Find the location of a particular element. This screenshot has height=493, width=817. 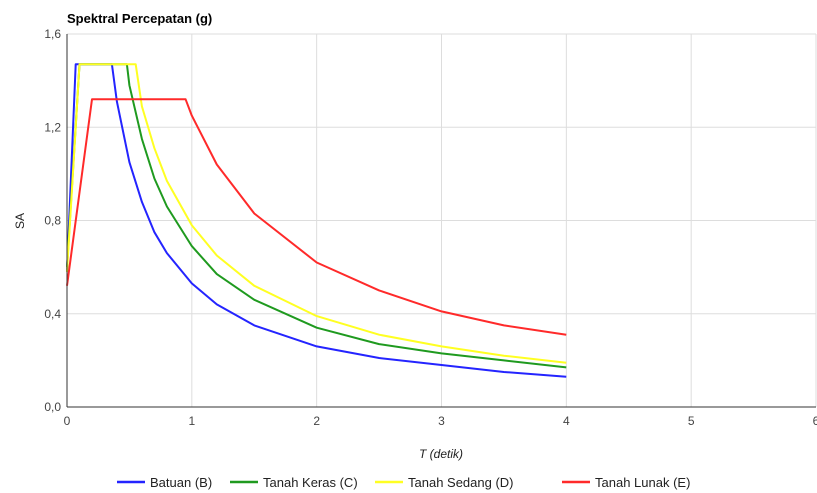

x-tick-label: 2 is located at coordinates (316, 421).